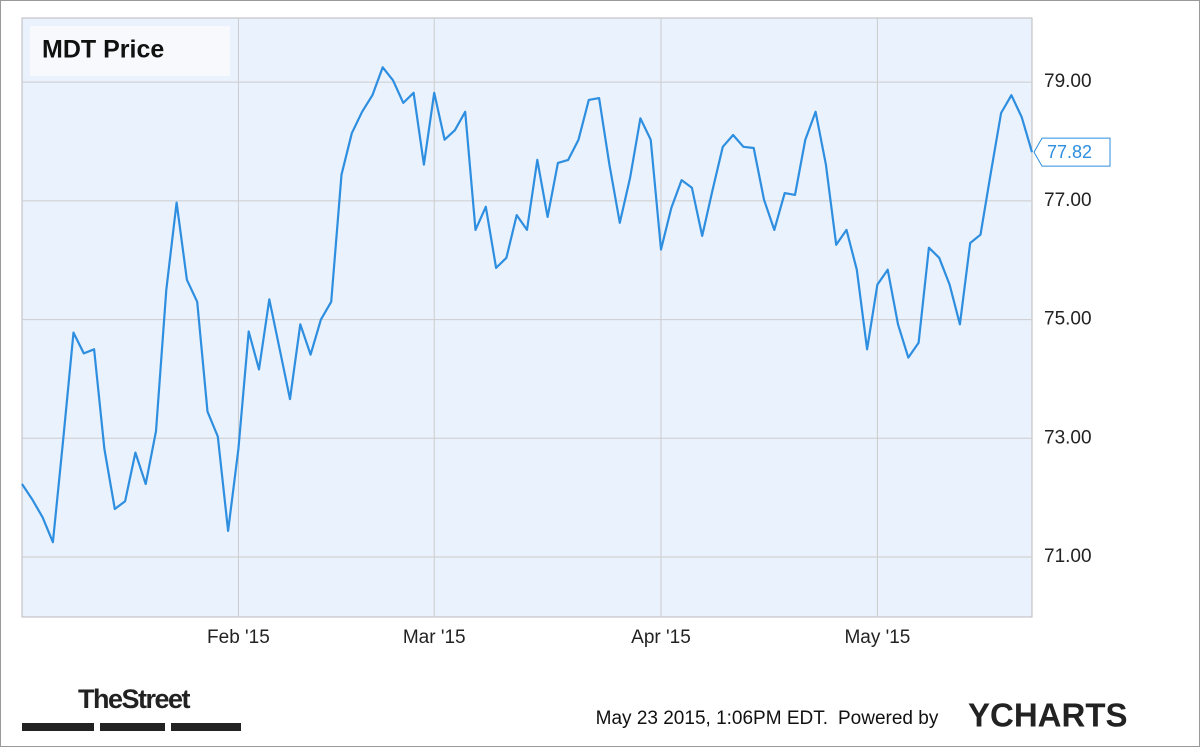 The width and height of the screenshot is (1200, 747). I want to click on x-tick-label: Mar '15, so click(434, 637).